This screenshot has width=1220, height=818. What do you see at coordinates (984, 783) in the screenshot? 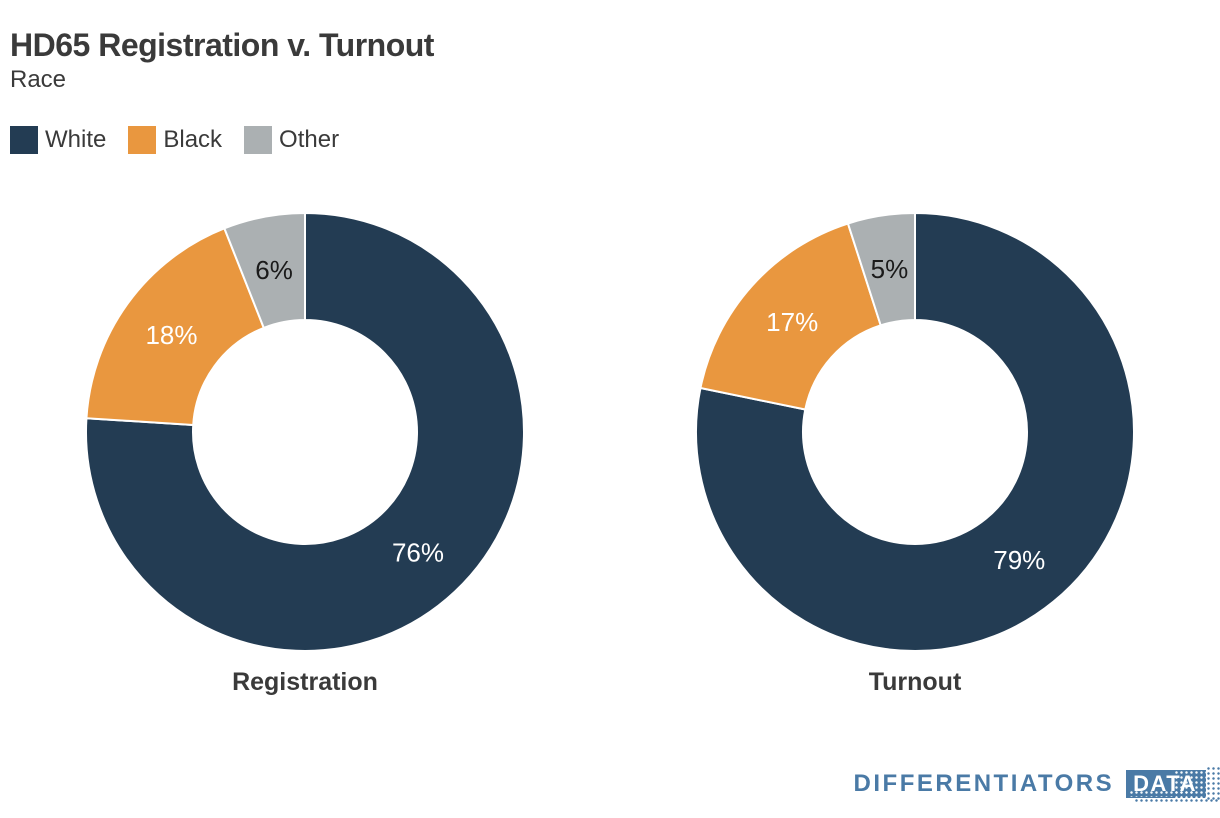
I see `brand-name: DIFFERENTIATORS` at bounding box center [984, 783].